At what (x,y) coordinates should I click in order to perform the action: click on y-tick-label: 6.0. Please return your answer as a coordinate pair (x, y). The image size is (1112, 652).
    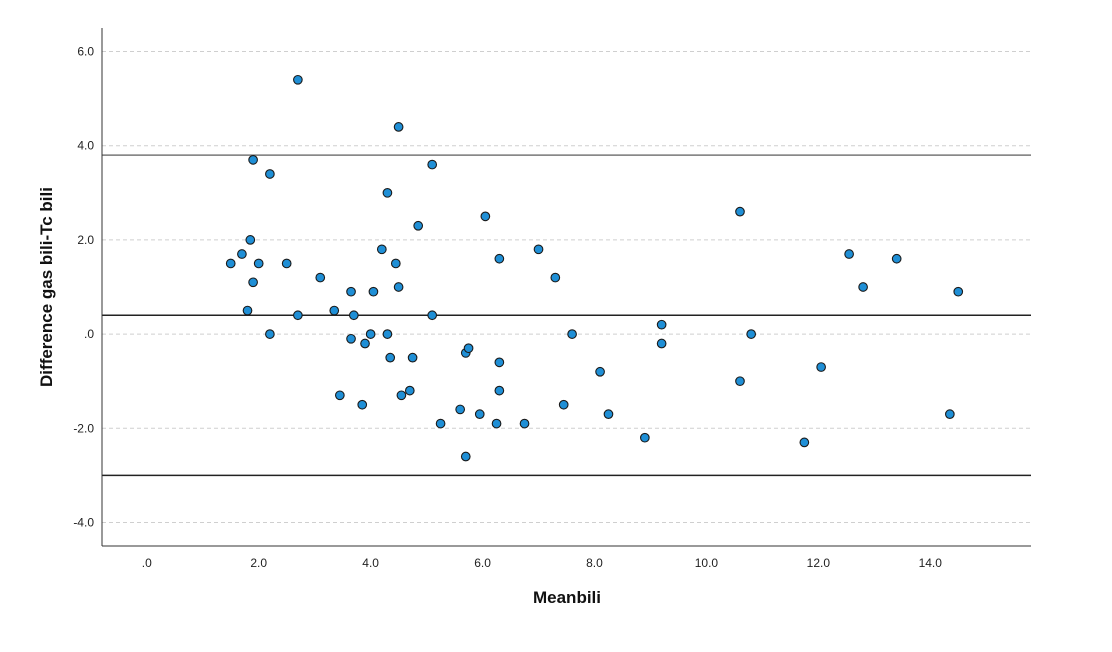
    Looking at the image, I should click on (85, 52).